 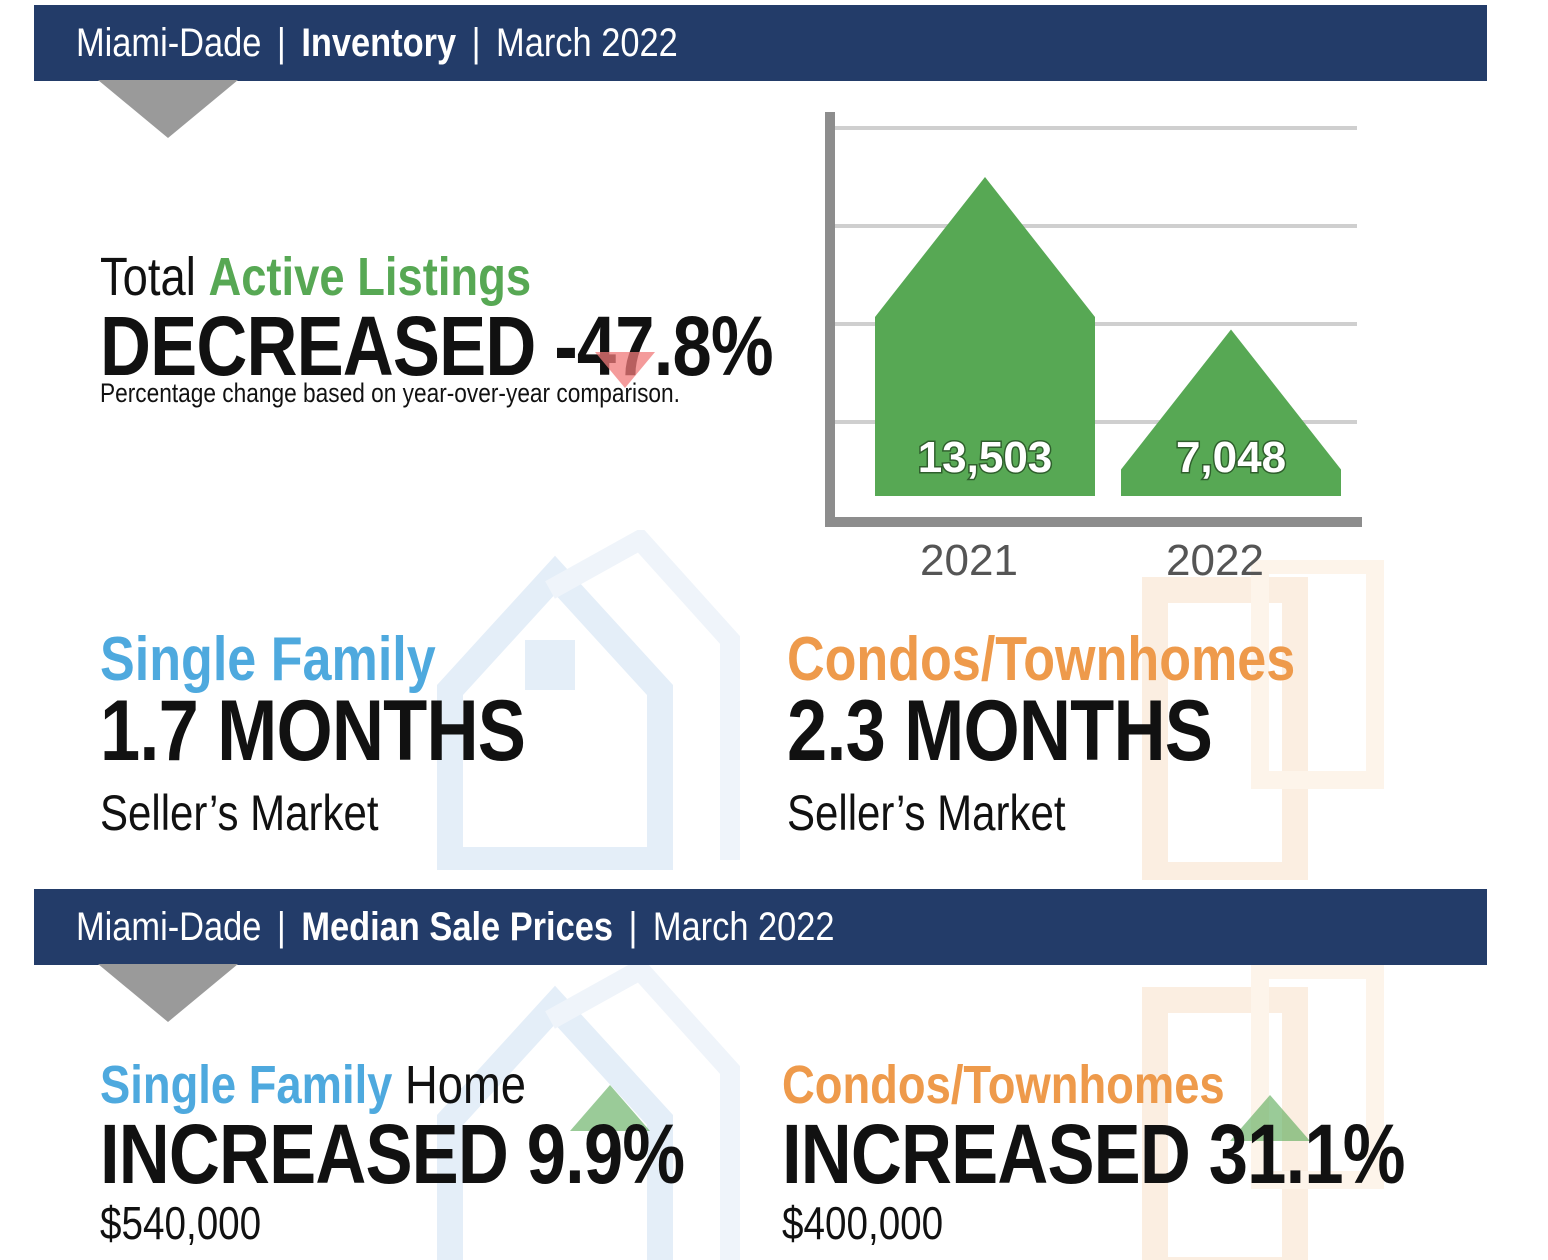 What do you see at coordinates (313, 731) in the screenshot?
I see `single-family-months: 1.7 MONTHS` at bounding box center [313, 731].